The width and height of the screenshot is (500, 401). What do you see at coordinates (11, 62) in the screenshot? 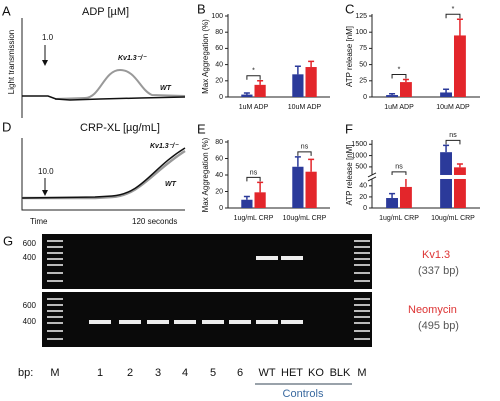
I see `y-axis-label: Light transmission` at bounding box center [11, 62].